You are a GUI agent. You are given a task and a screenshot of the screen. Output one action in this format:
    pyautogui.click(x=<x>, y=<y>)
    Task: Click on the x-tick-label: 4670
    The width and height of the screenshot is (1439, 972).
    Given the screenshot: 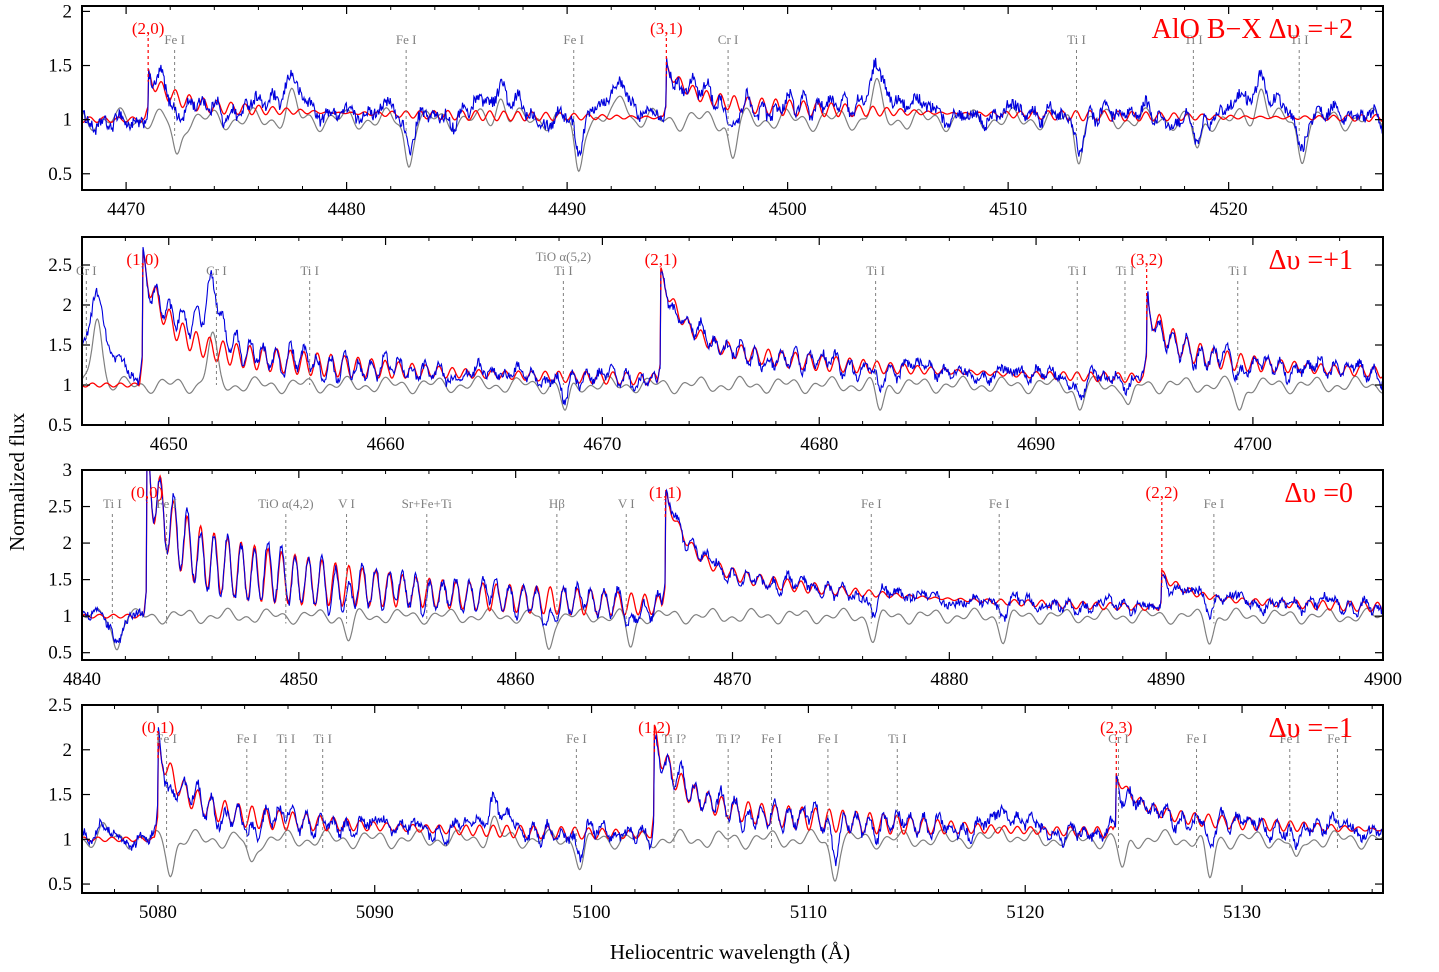 What is the action you would take?
    pyautogui.click(x=602, y=444)
    